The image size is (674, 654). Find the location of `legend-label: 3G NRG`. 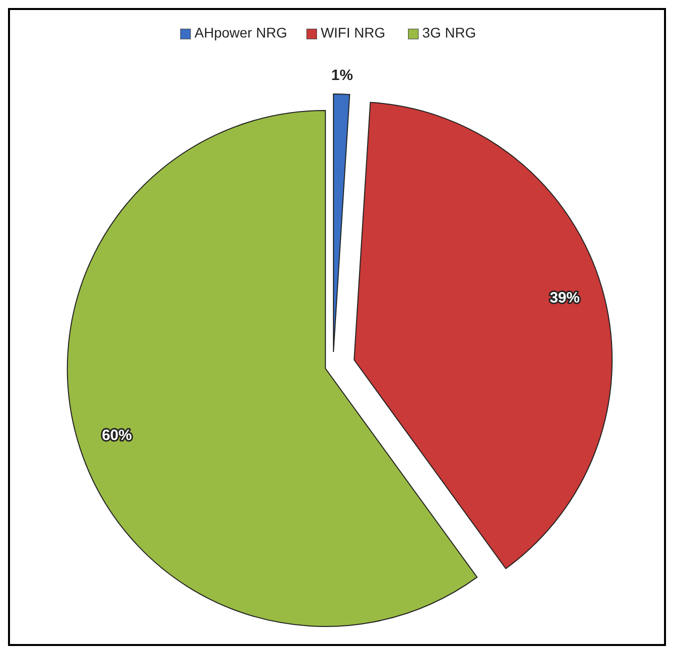

legend-label: 3G NRG is located at coordinates (449, 32).